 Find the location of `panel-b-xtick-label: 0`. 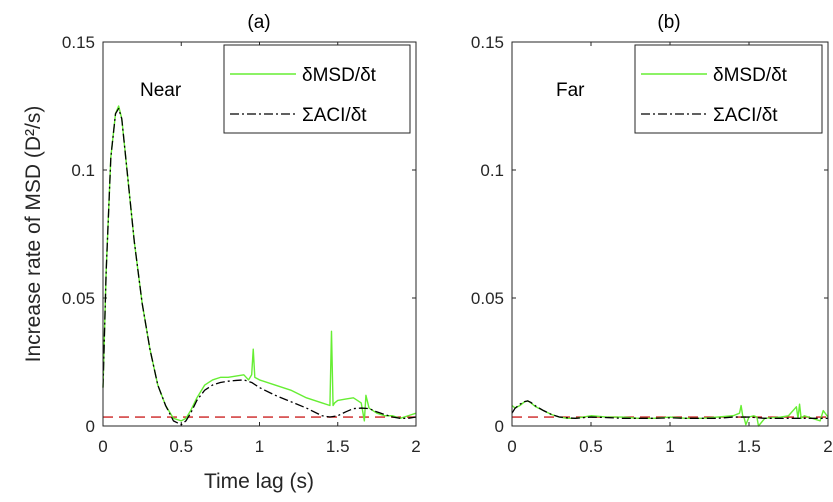

panel-b-xtick-label: 0 is located at coordinates (511, 446).